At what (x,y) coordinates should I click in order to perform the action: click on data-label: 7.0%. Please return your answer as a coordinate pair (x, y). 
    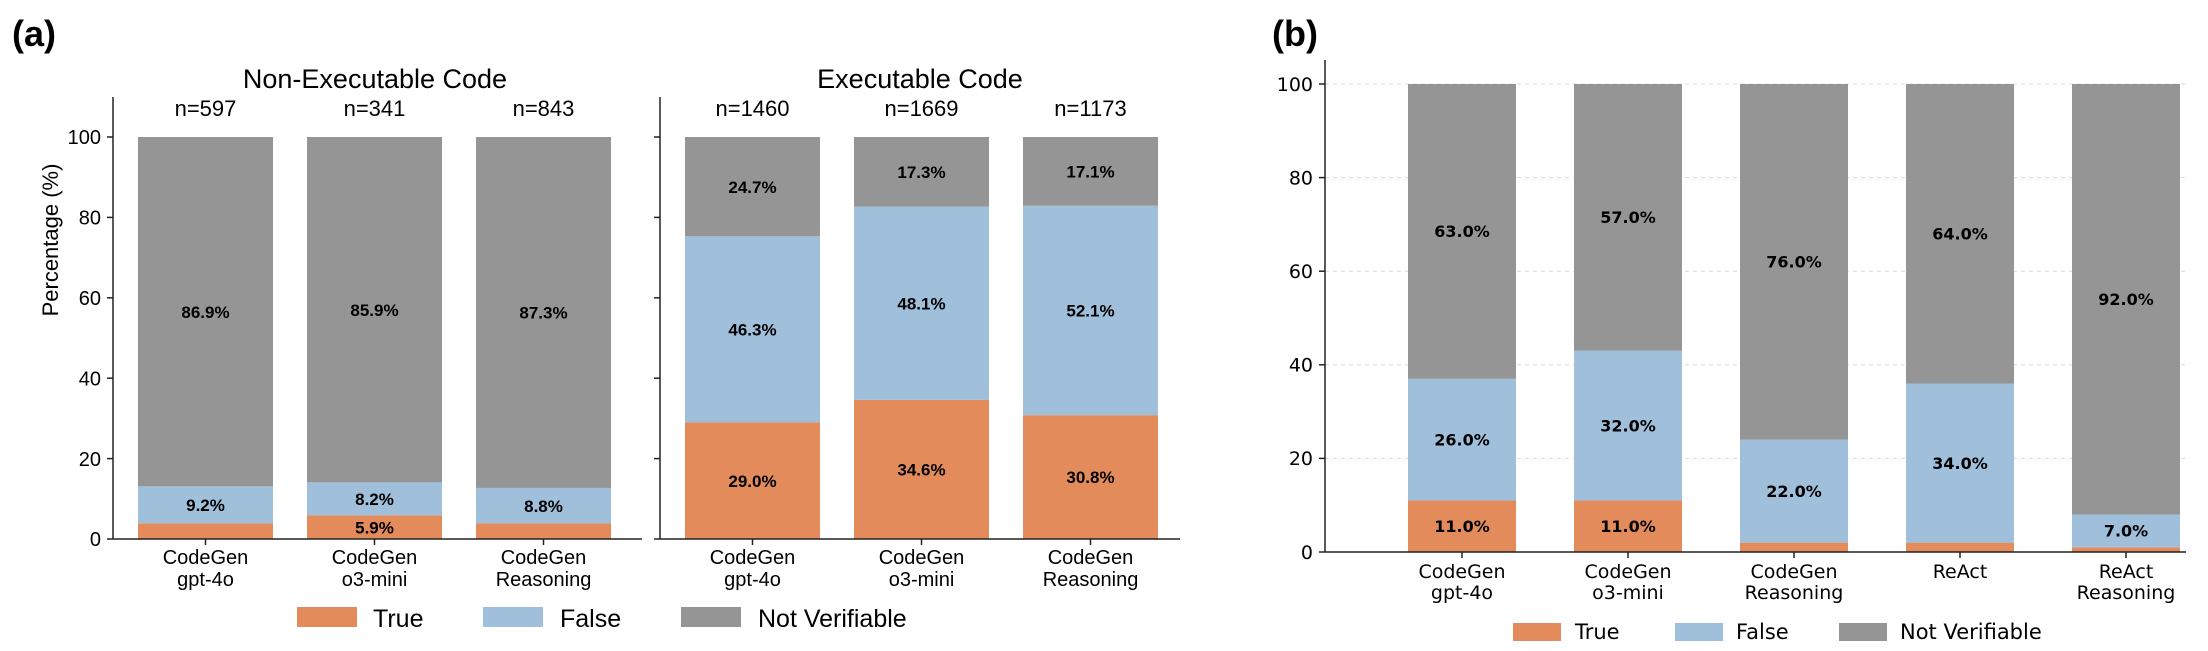
    Looking at the image, I should click on (2126, 531).